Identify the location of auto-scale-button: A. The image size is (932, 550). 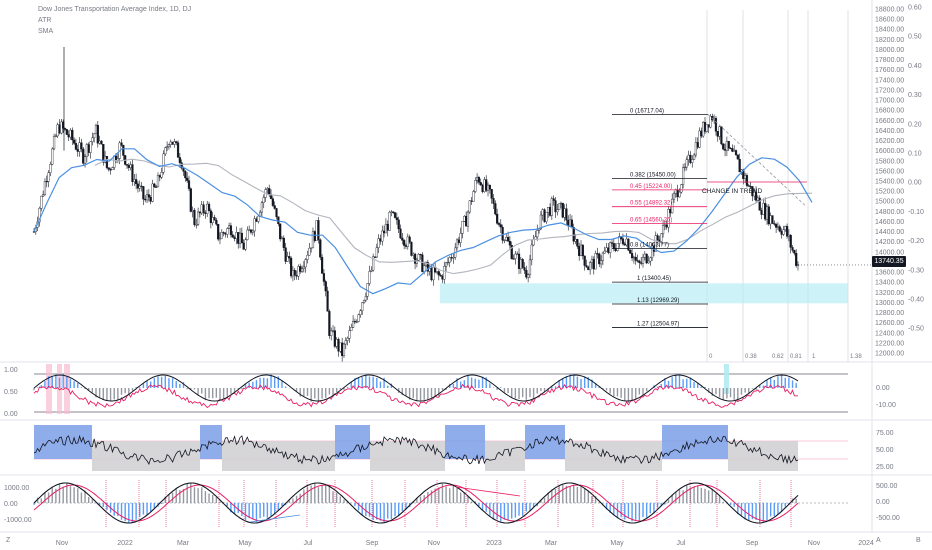
(878, 540).